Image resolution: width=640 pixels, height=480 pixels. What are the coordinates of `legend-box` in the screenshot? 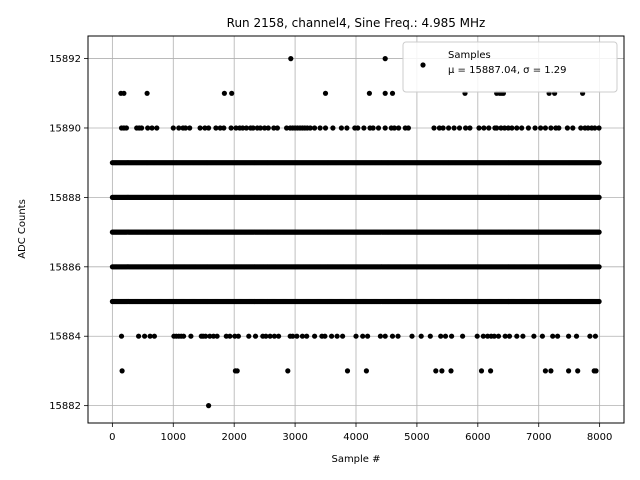 It's located at (510, 67).